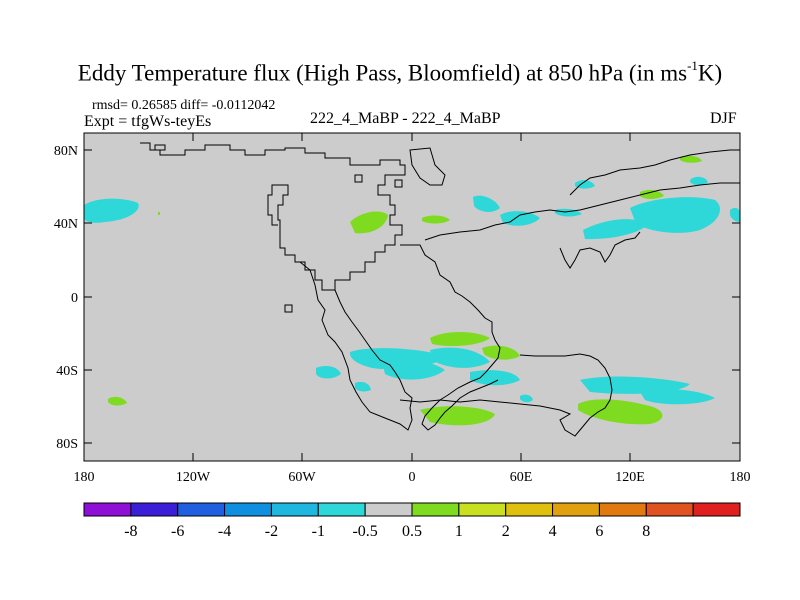 The image size is (800, 600). I want to click on colorbar-label-9: 4, so click(553, 531).